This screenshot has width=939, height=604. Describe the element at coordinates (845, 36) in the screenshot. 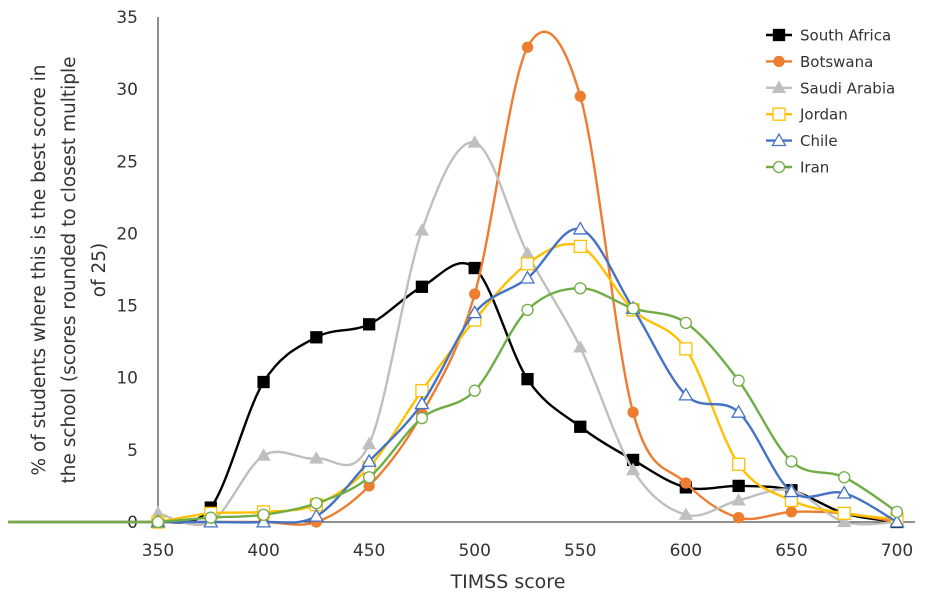

I see `legend-label: South Africa` at that location.